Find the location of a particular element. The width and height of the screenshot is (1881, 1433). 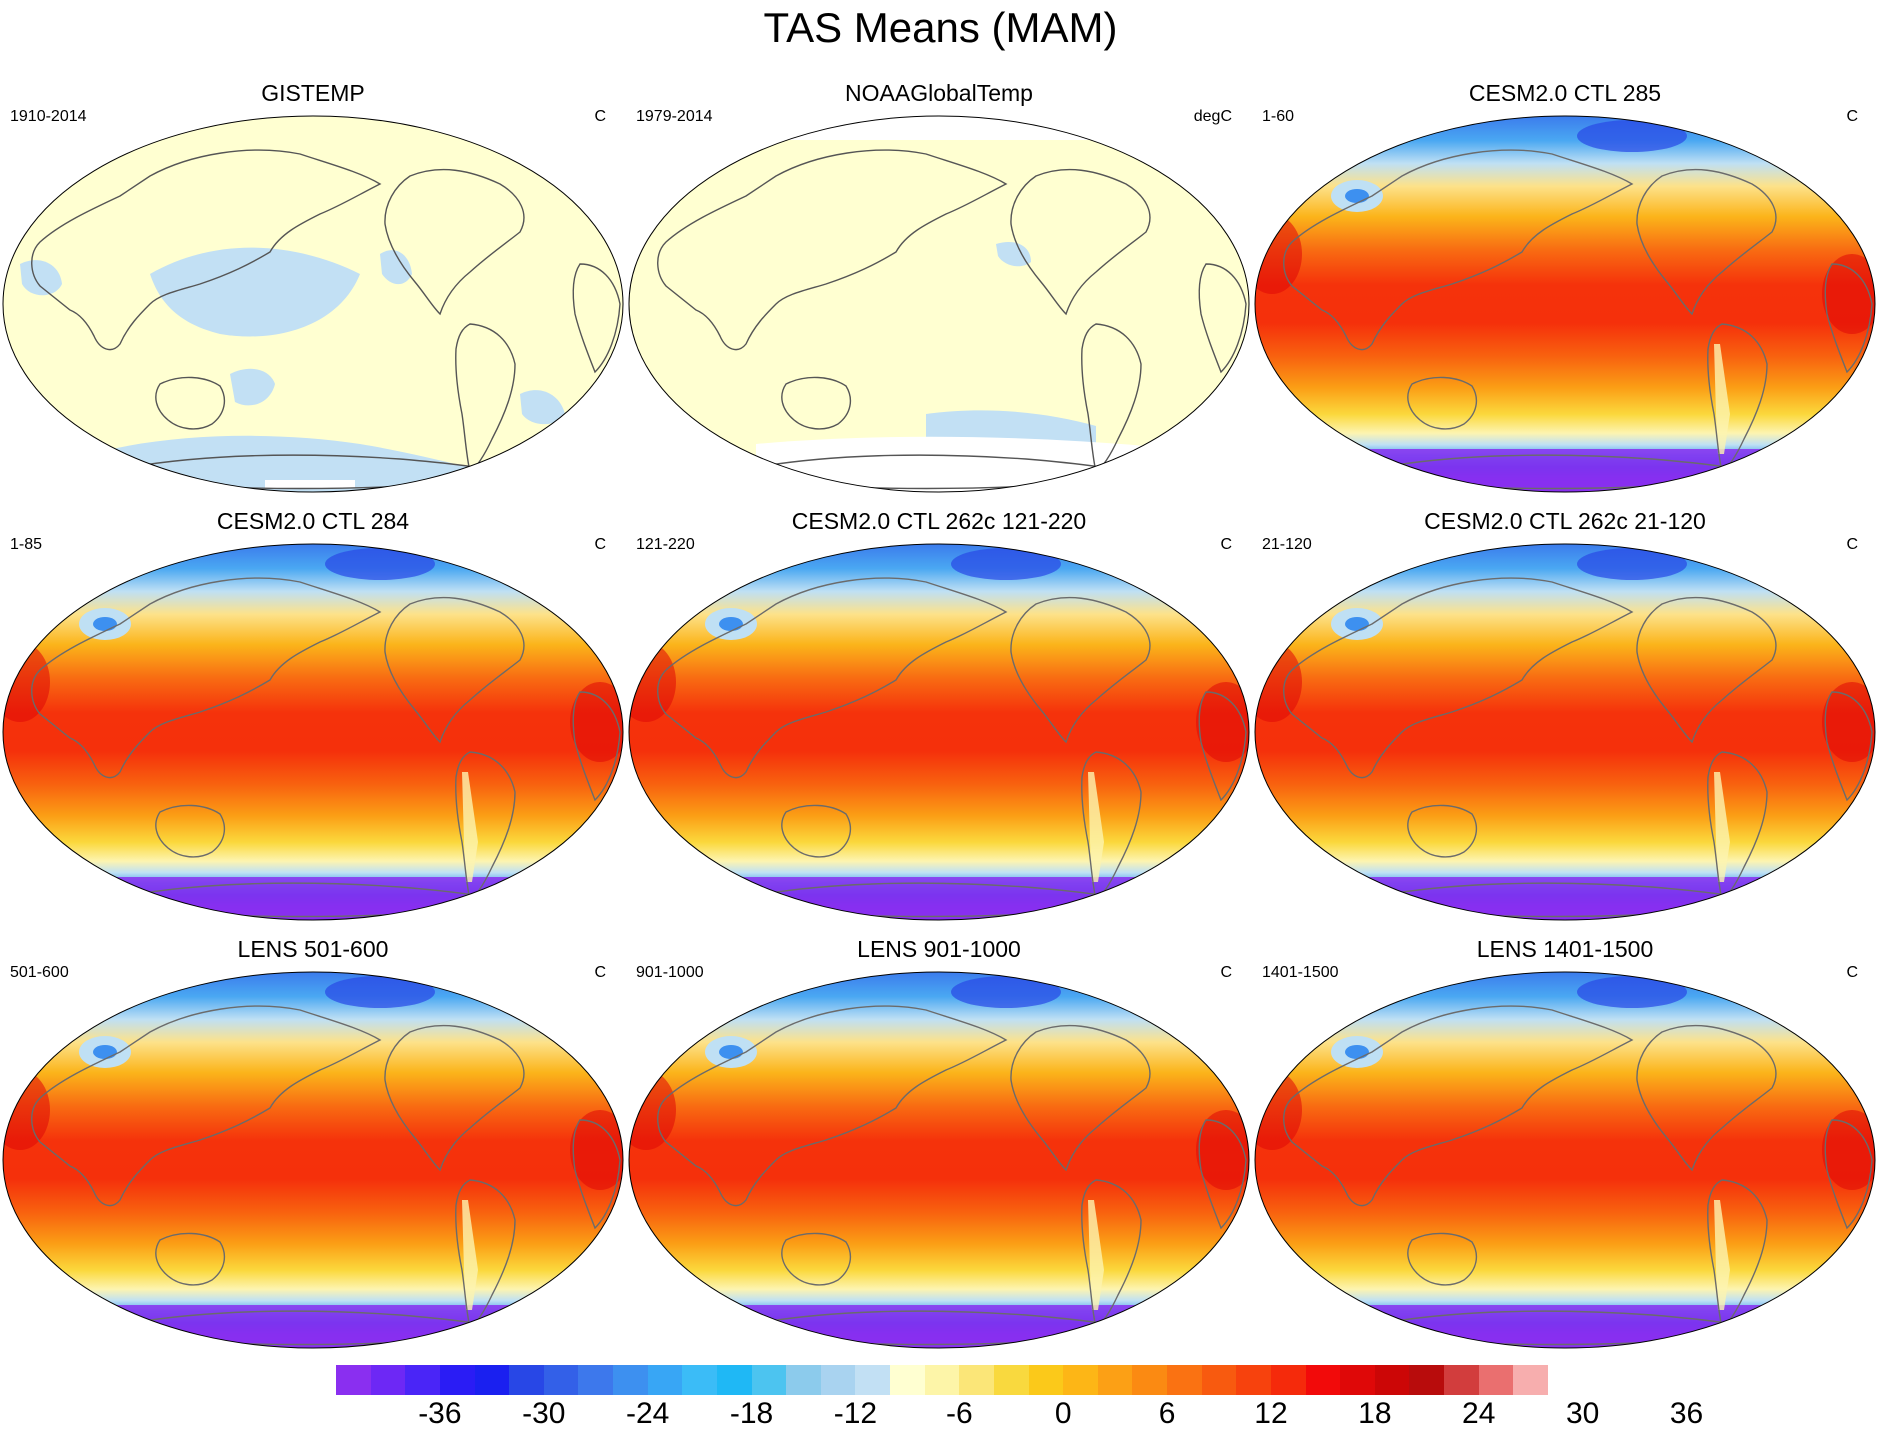

map-panel: GISTEMP 1910-2014 C is located at coordinates (313, 295).